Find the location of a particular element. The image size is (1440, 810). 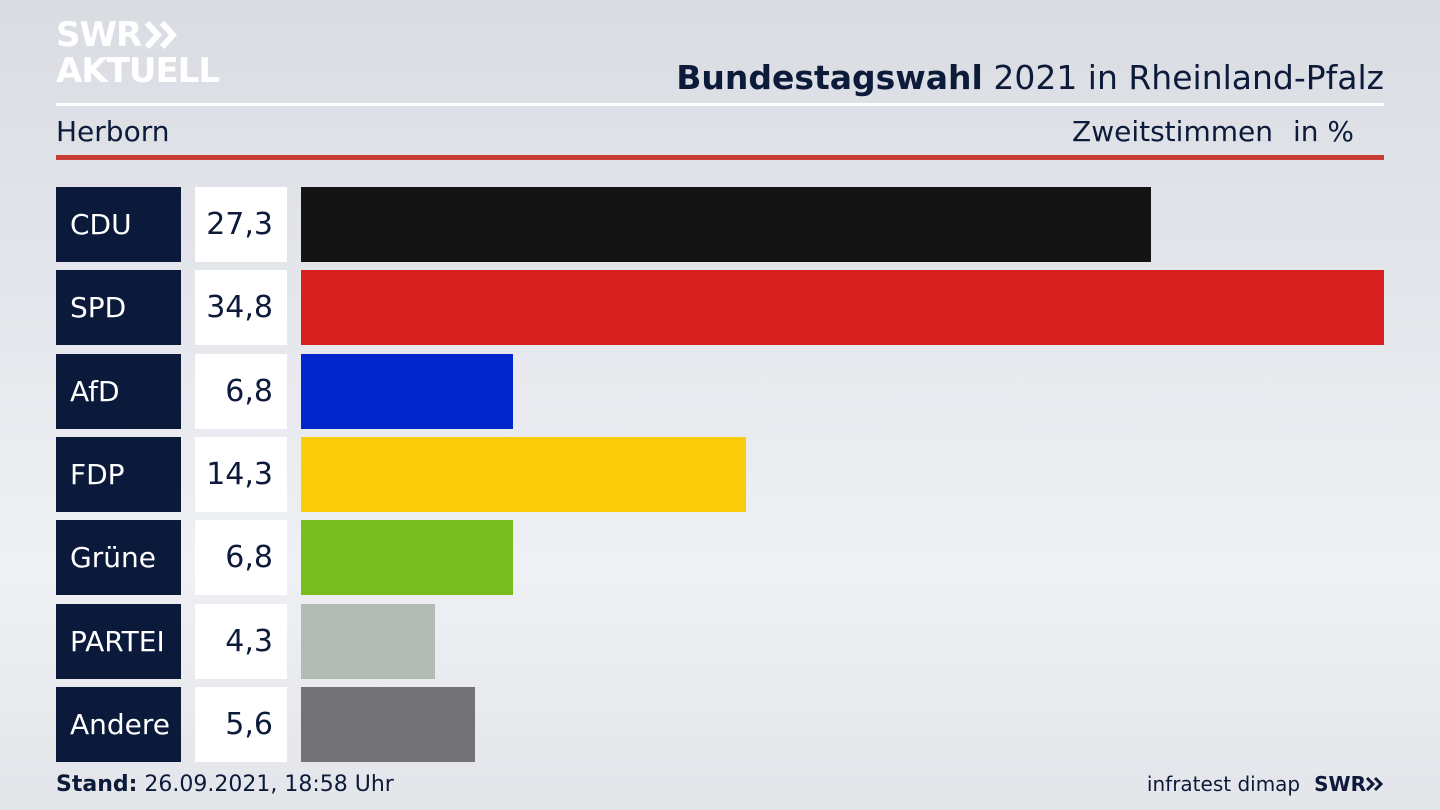

value-label: 34,8 is located at coordinates (241, 307).